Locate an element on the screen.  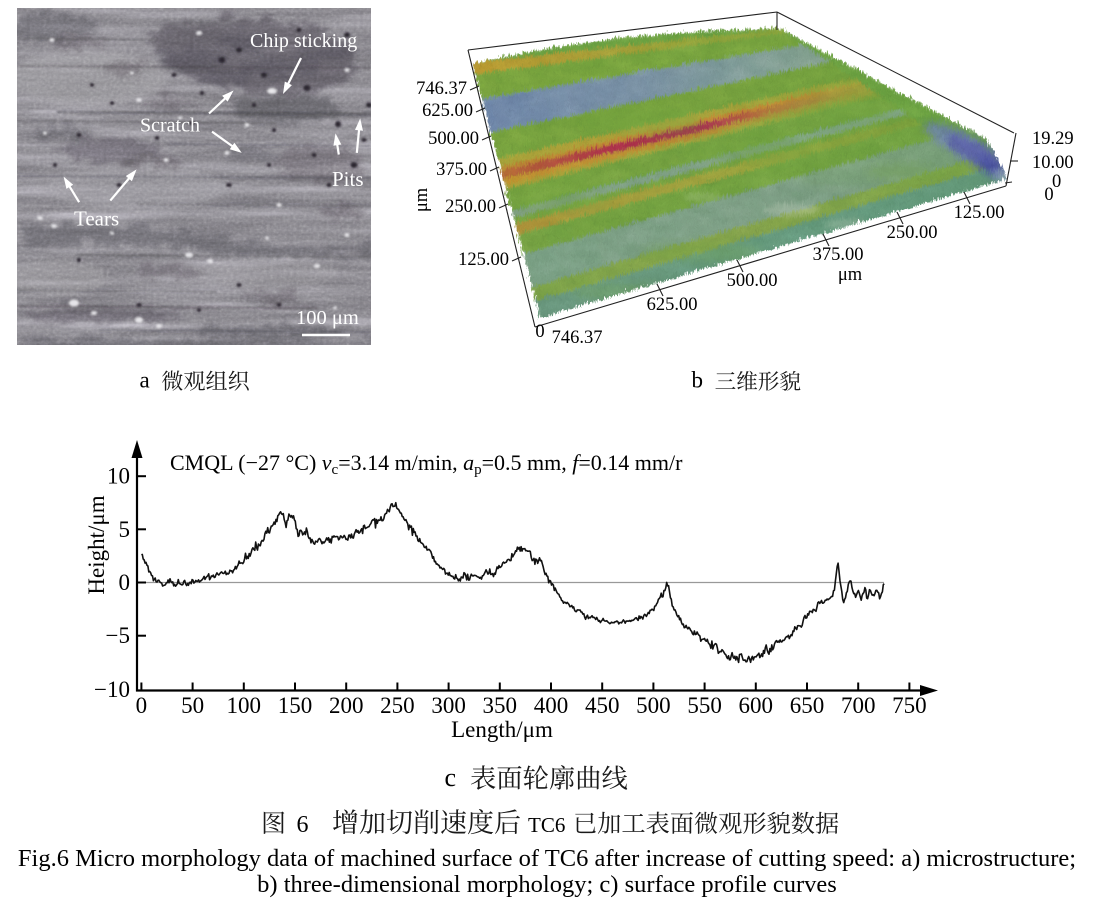
svg-text: 100 is located at coordinates (244, 705).